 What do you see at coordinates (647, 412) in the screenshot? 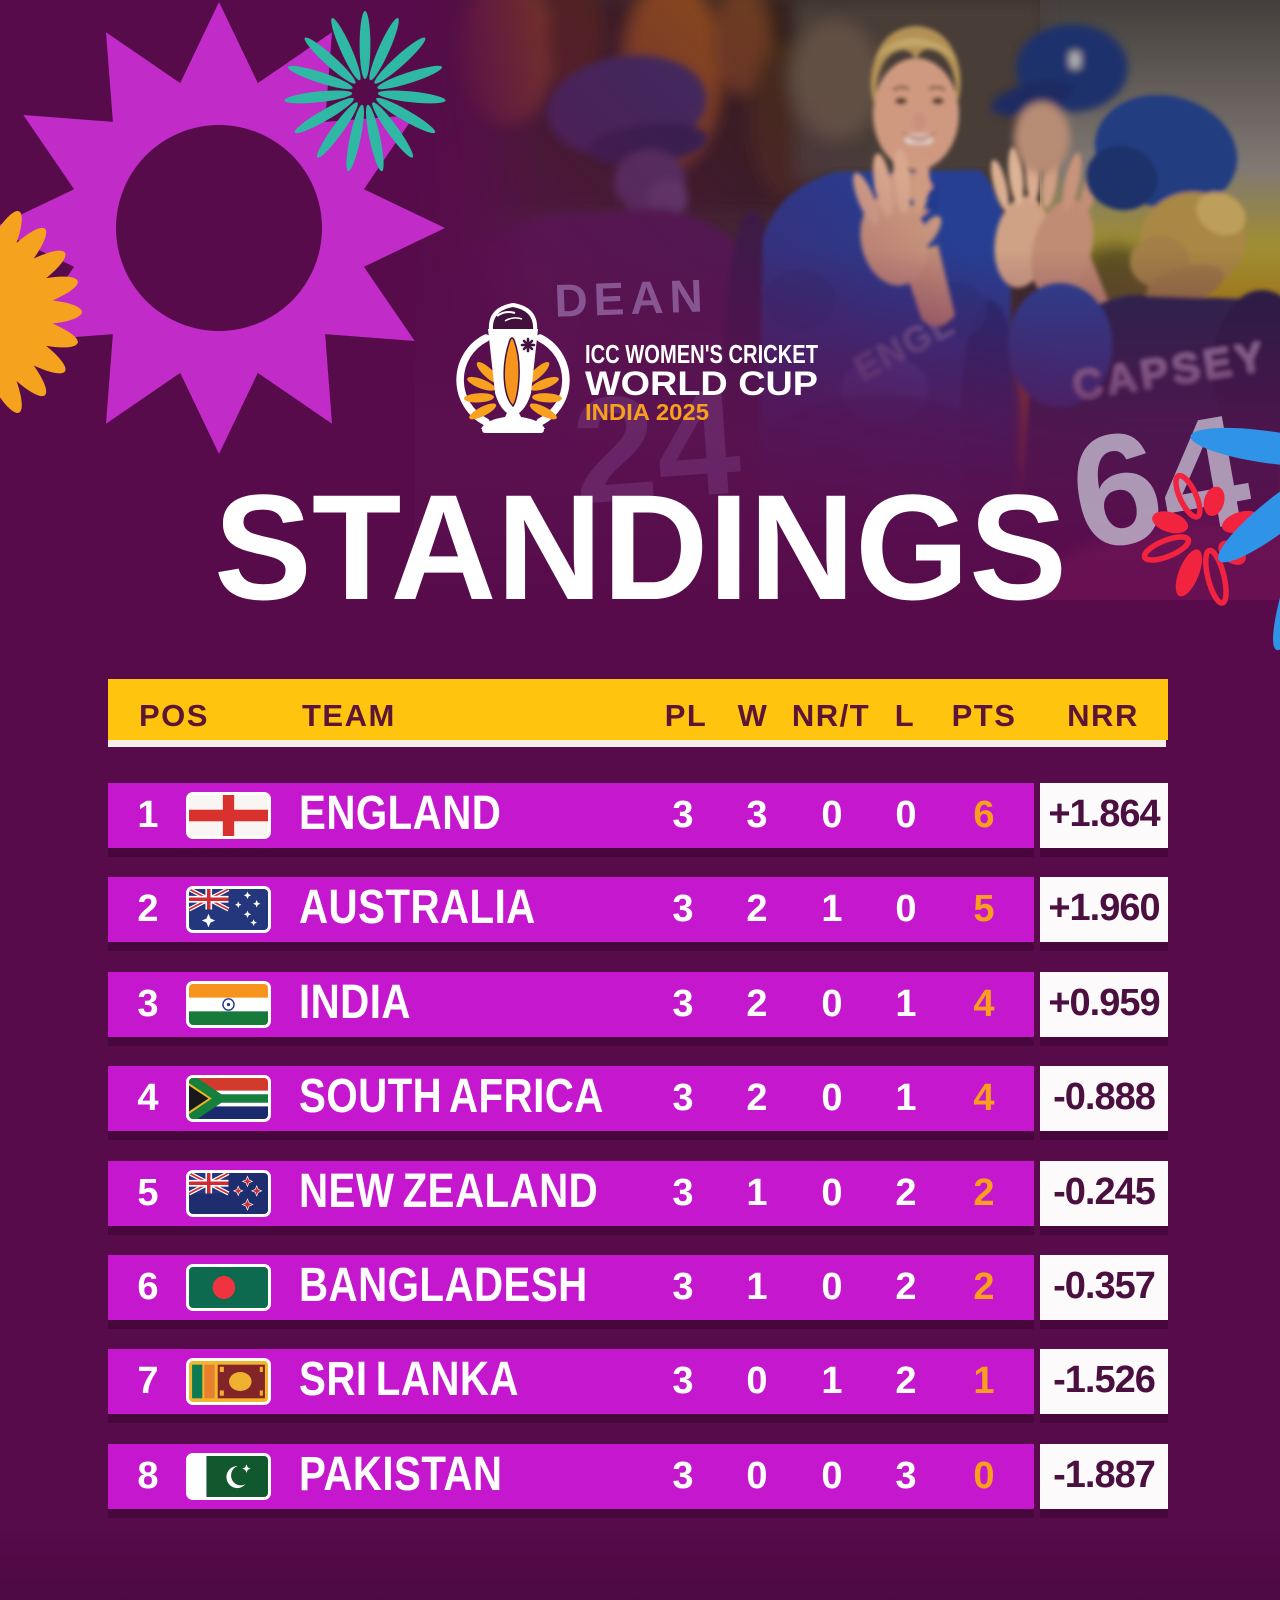
I see `svg-text: INDIA 2025` at bounding box center [647, 412].